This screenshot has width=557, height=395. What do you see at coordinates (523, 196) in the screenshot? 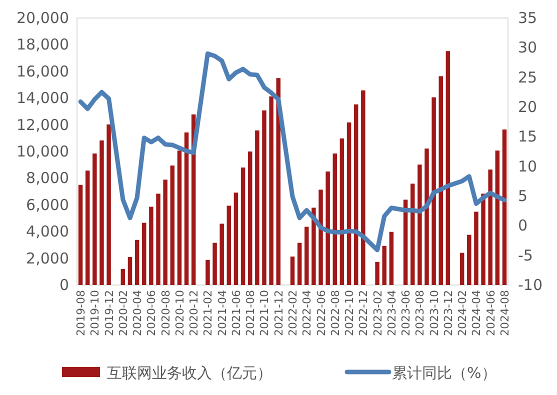
I see `y2-tick-label: 5` at bounding box center [523, 196].